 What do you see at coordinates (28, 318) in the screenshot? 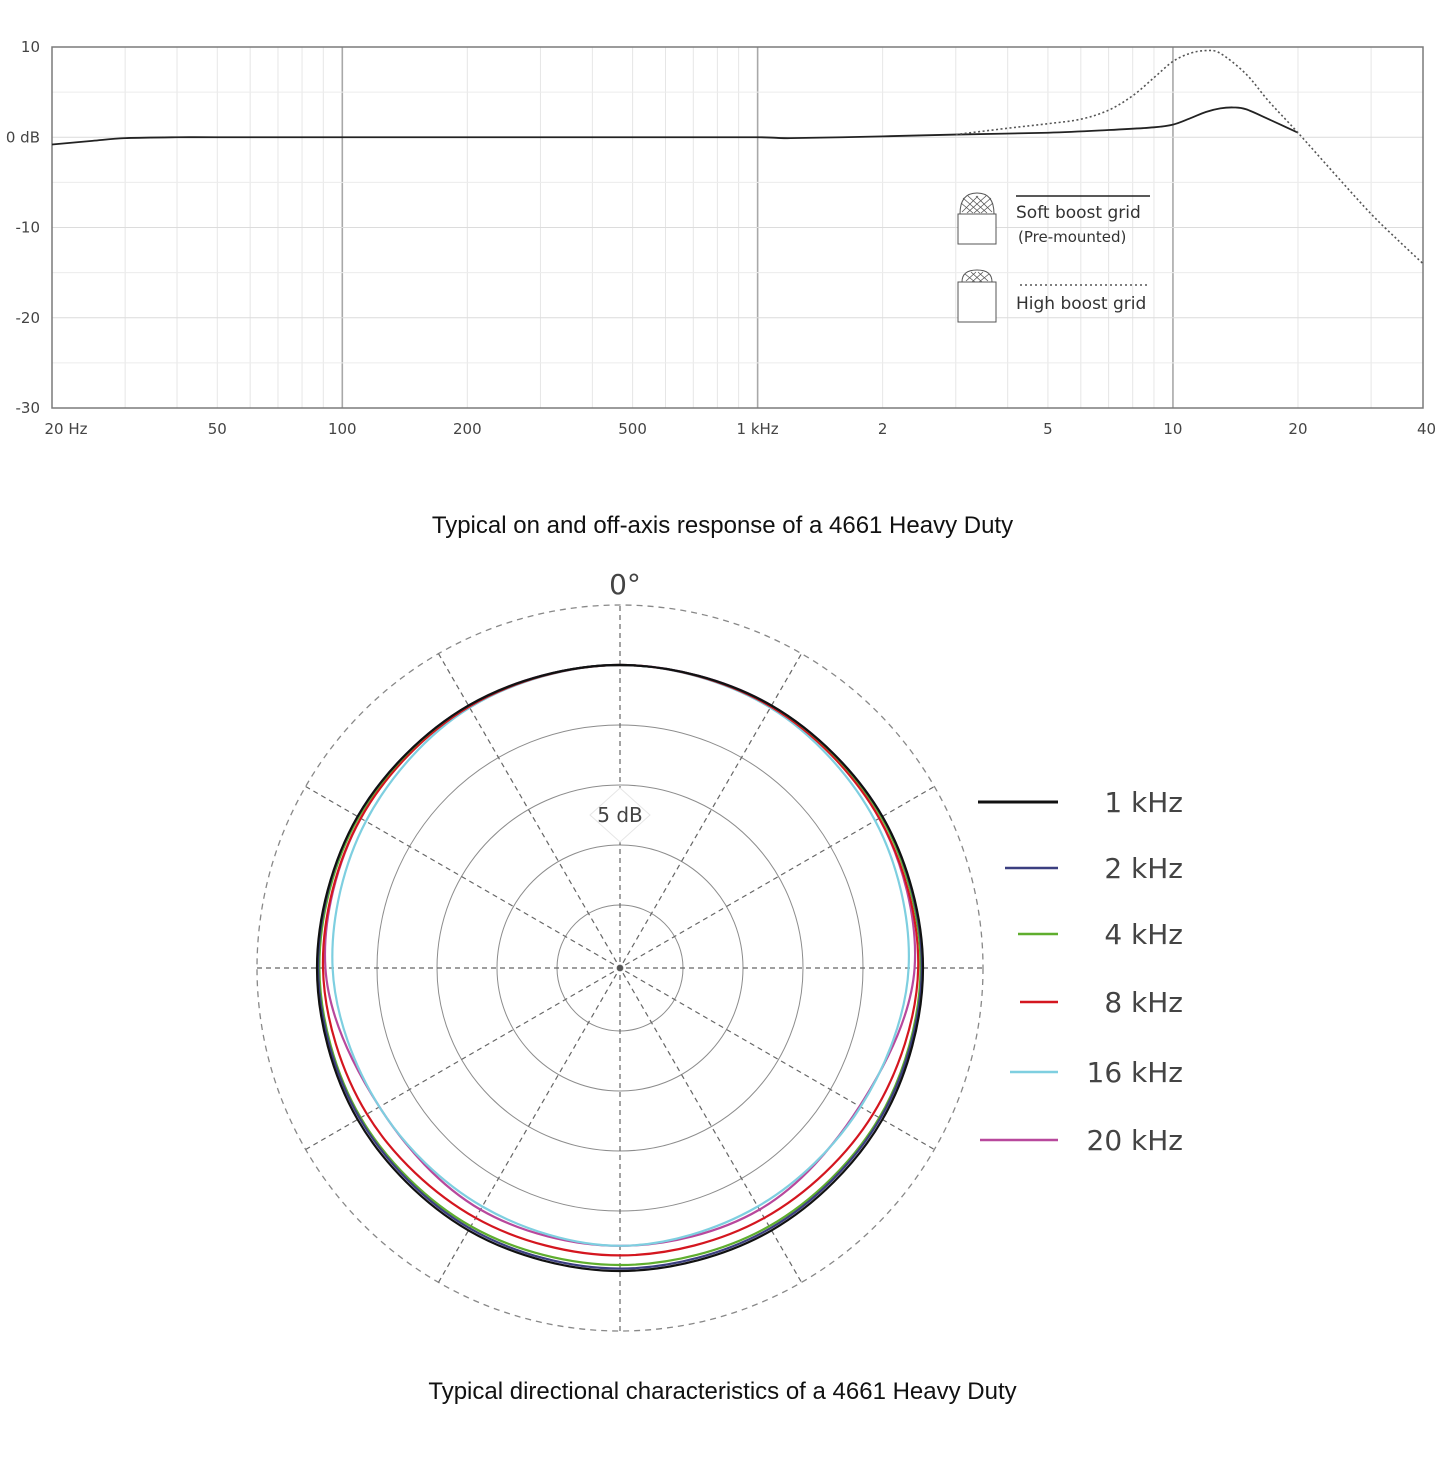
I see `y-tick-label: -20` at bounding box center [28, 318].